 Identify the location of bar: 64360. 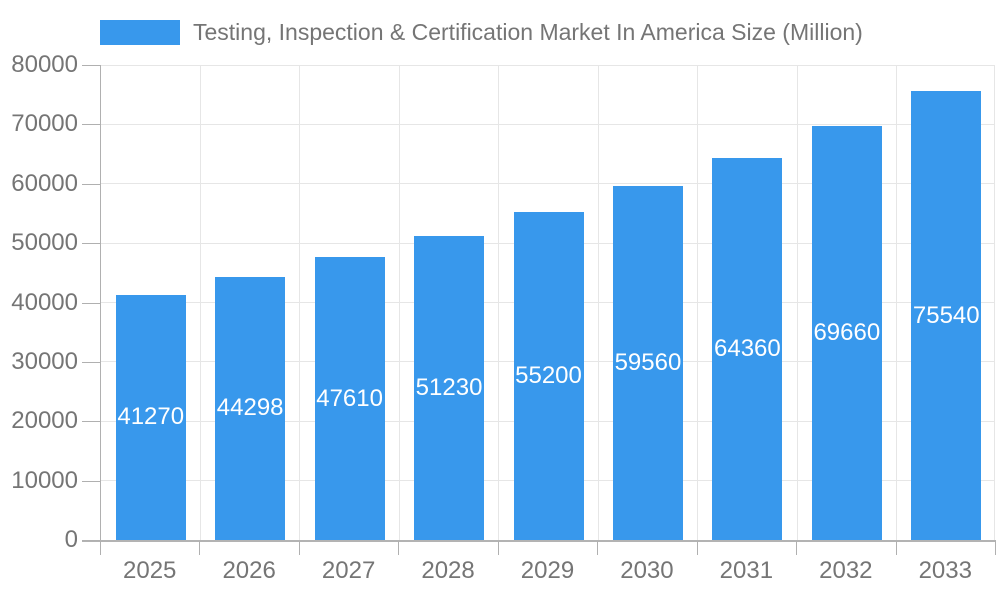
(747, 348).